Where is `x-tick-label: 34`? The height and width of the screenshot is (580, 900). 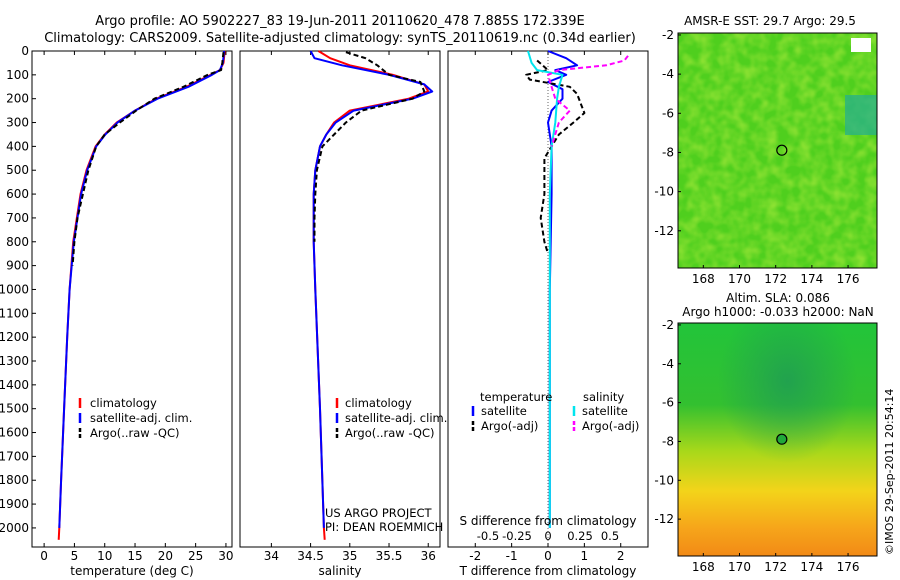 x-tick-label: 34 is located at coordinates (271, 556).